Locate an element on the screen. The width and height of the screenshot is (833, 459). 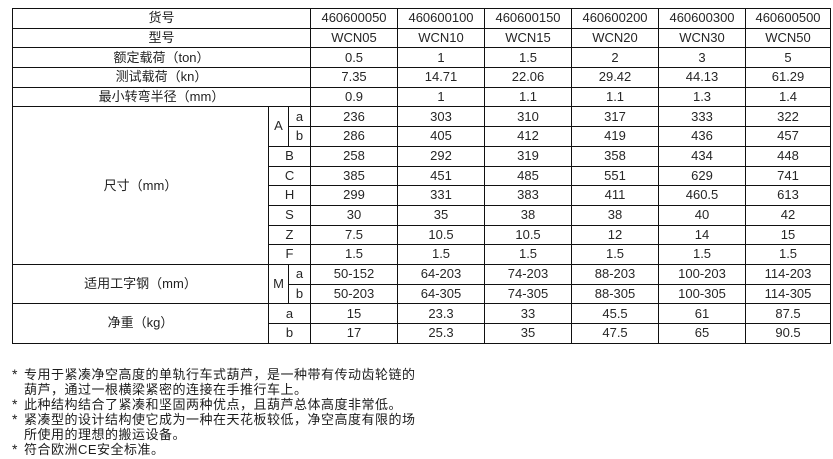
footnote-item: * 此种结构结合了紧凑和坚固两种优点，且葫芦总体高度非常低。 is located at coordinates (215, 405).